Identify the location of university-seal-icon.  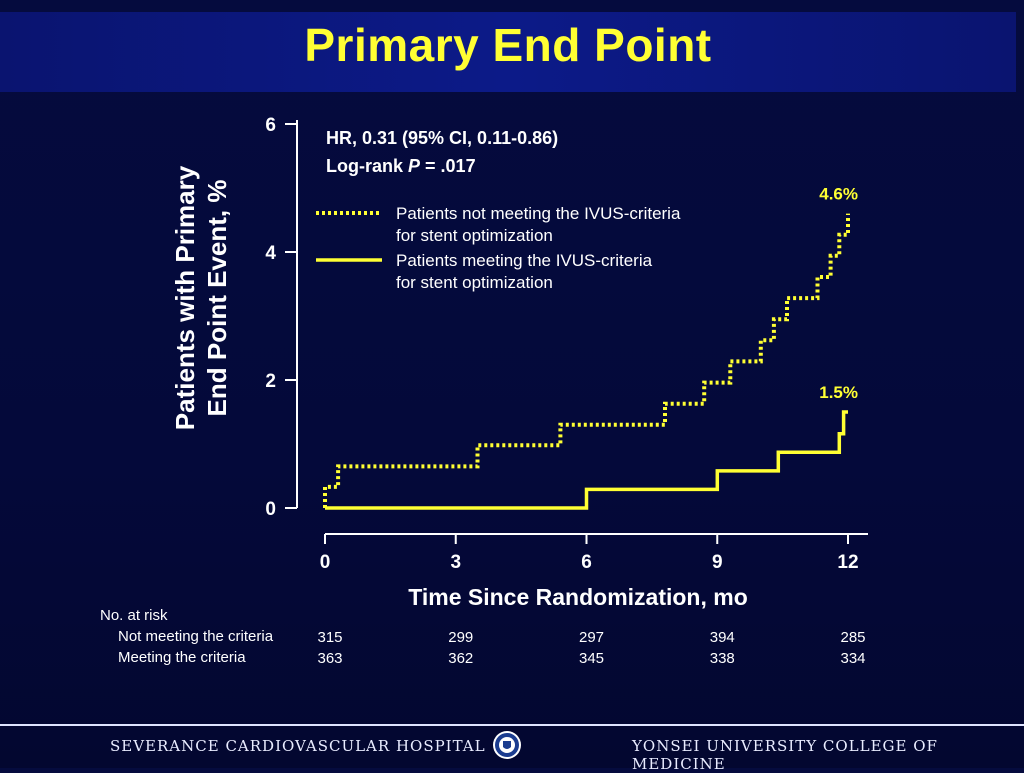
(507, 745).